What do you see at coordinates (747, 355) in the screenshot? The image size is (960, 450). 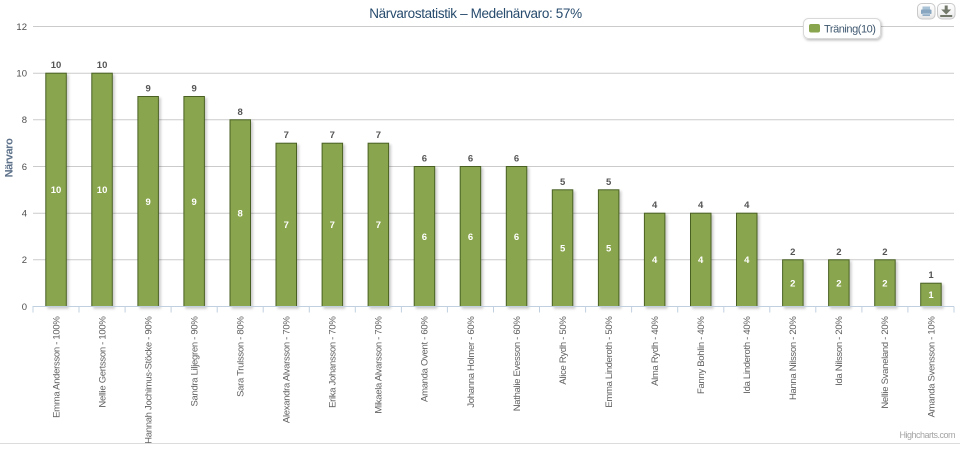 I see `svg-text: Ida Linderoth - 40%` at bounding box center [747, 355].